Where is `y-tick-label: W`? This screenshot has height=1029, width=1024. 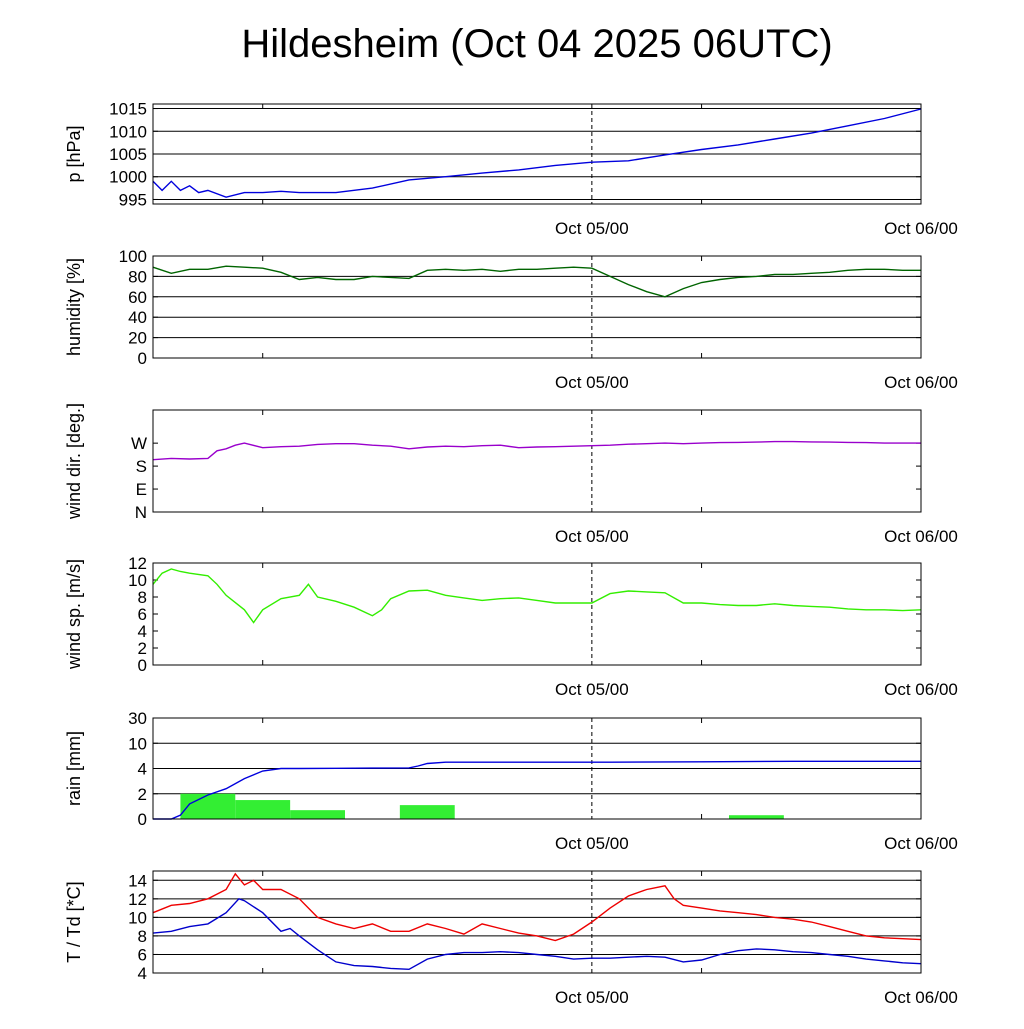
y-tick-label: W is located at coordinates (139, 443).